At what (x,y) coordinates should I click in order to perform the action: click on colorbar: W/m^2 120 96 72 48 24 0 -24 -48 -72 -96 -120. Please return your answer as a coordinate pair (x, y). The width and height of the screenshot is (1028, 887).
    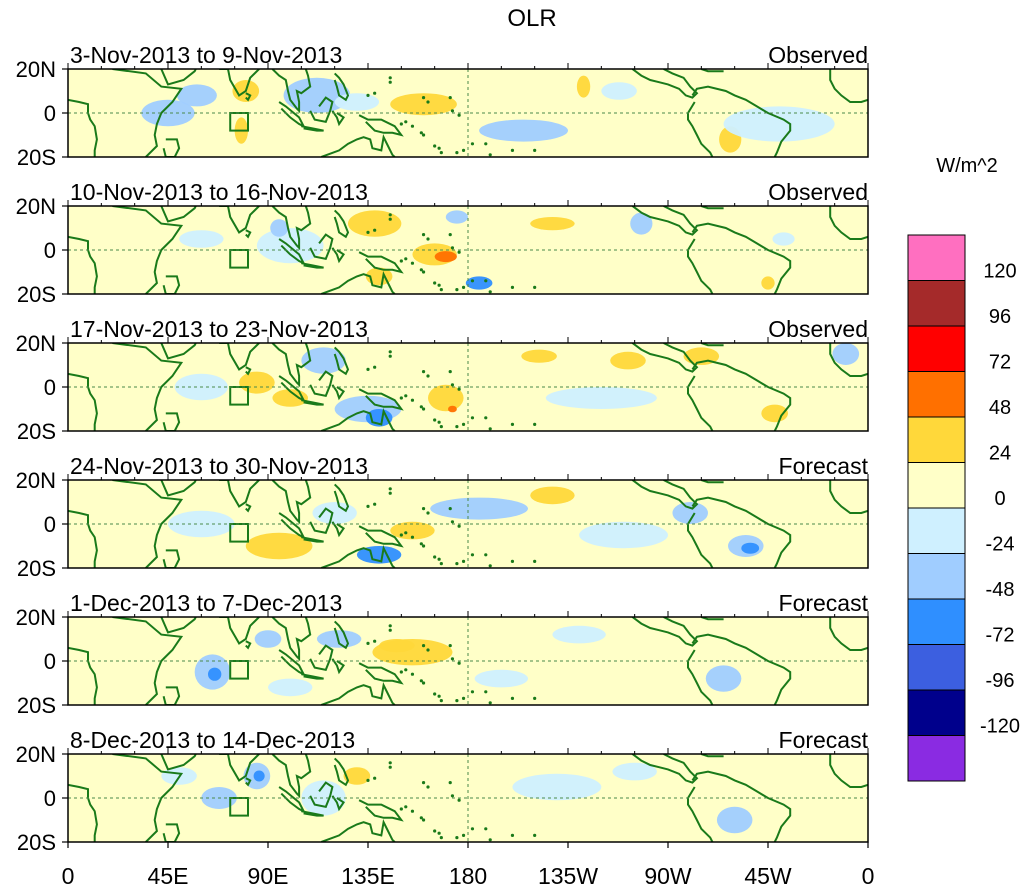
    Looking at the image, I should click on (963, 468).